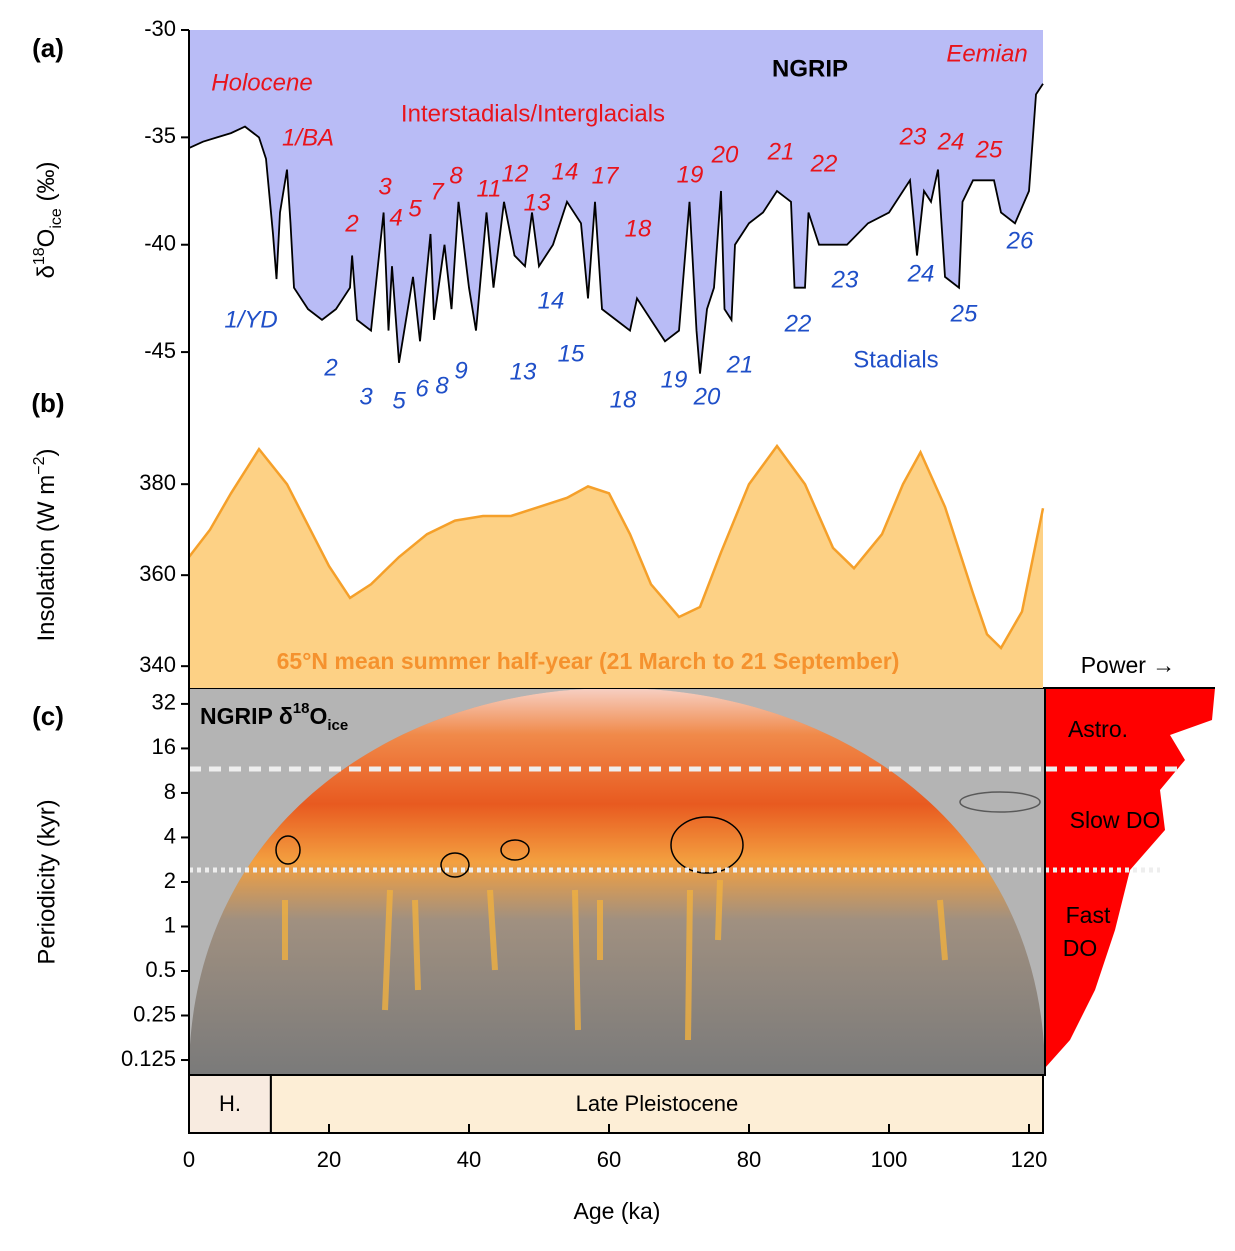 The height and width of the screenshot is (1251, 1235). Describe the element at coordinates (46, 271) in the screenshot. I see `text-part: δ` at that location.